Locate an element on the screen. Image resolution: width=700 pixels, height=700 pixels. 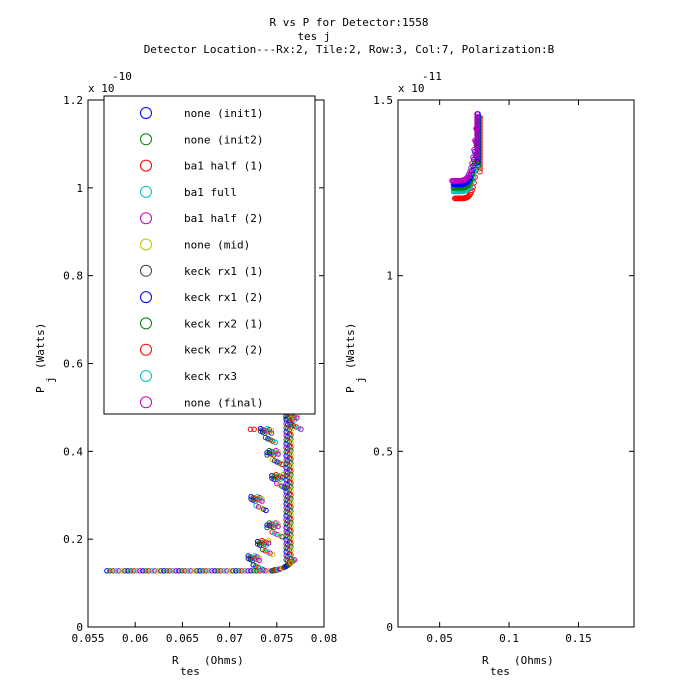
y-tick-label: 0.5 is located at coordinates (383, 451).